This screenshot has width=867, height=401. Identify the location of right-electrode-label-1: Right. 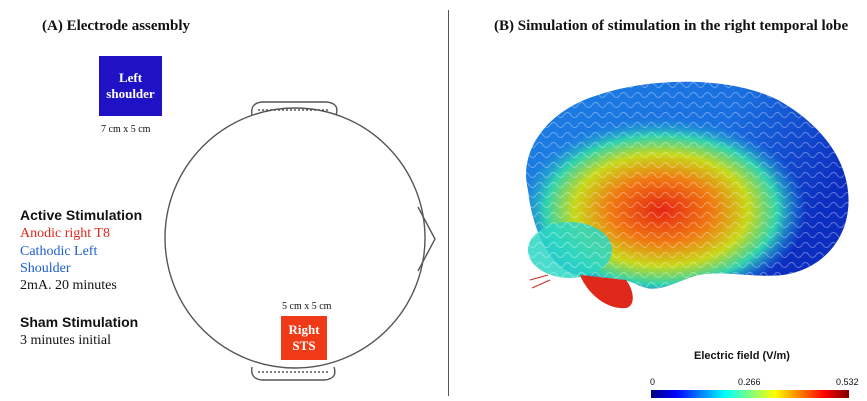
(304, 329).